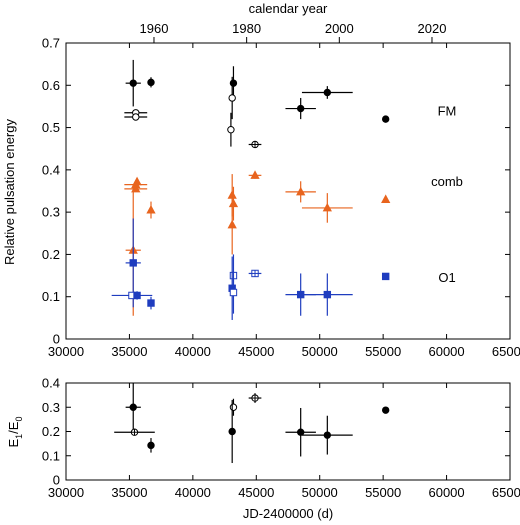  What do you see at coordinates (9, 192) in the screenshot?
I see `y-axis-label-top: Relative pulsation energy` at bounding box center [9, 192].